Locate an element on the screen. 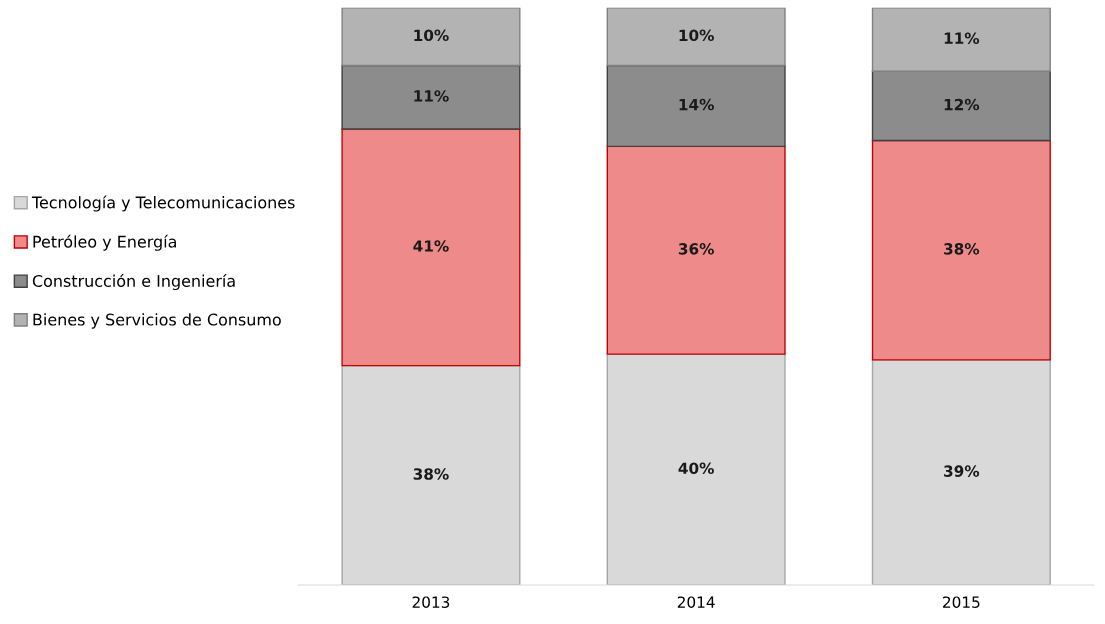 Image resolution: width=1105 pixels, height=624 pixels. x-tick-label: 2015 is located at coordinates (961, 602).